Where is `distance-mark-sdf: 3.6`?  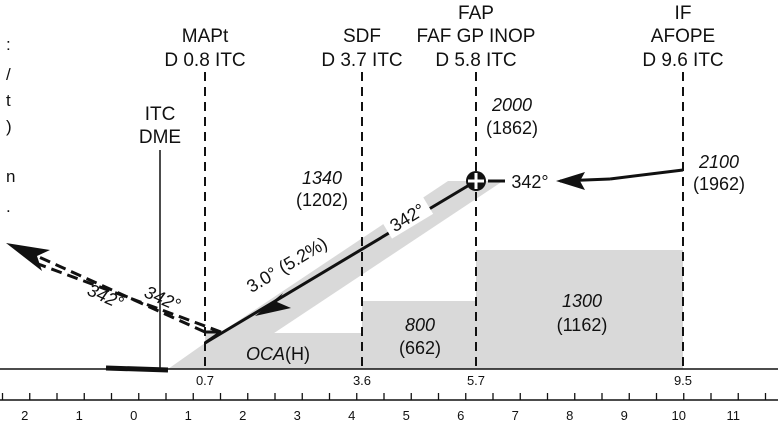 distance-mark-sdf: 3.6 is located at coordinates (362, 380).